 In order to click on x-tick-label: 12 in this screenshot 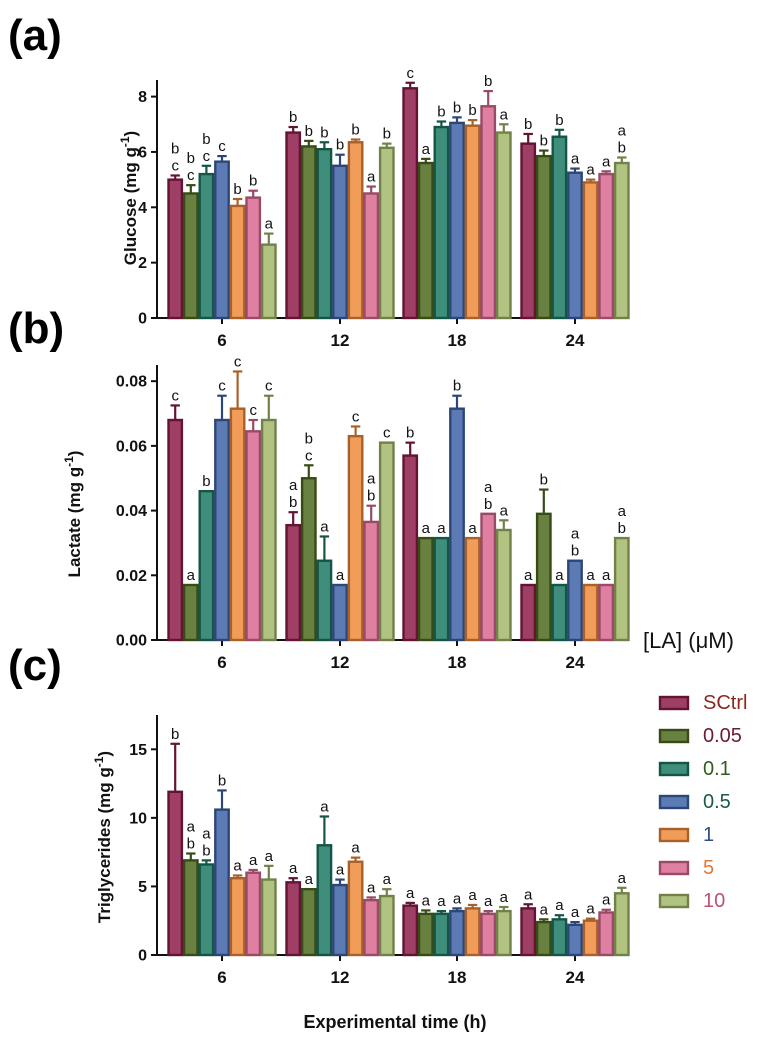, I will do `click(340, 662)`.